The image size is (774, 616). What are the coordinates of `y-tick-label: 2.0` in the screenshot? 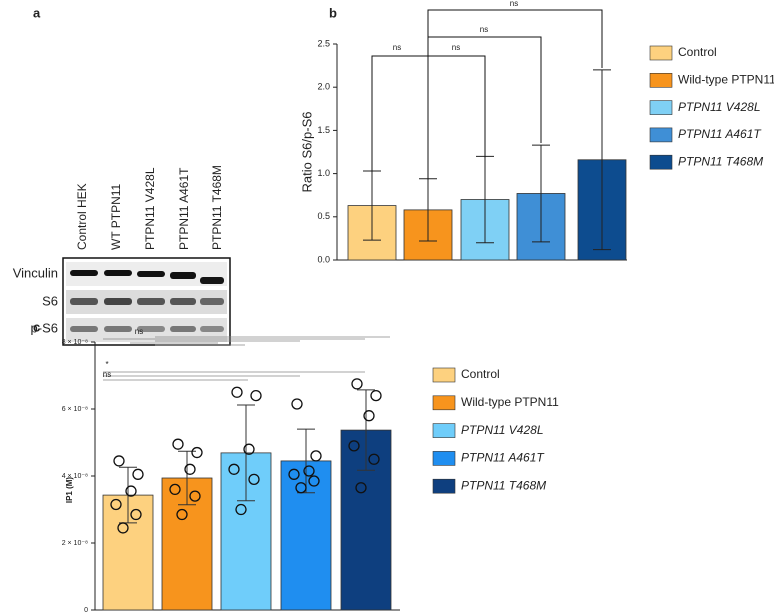 It's located at (323, 87).